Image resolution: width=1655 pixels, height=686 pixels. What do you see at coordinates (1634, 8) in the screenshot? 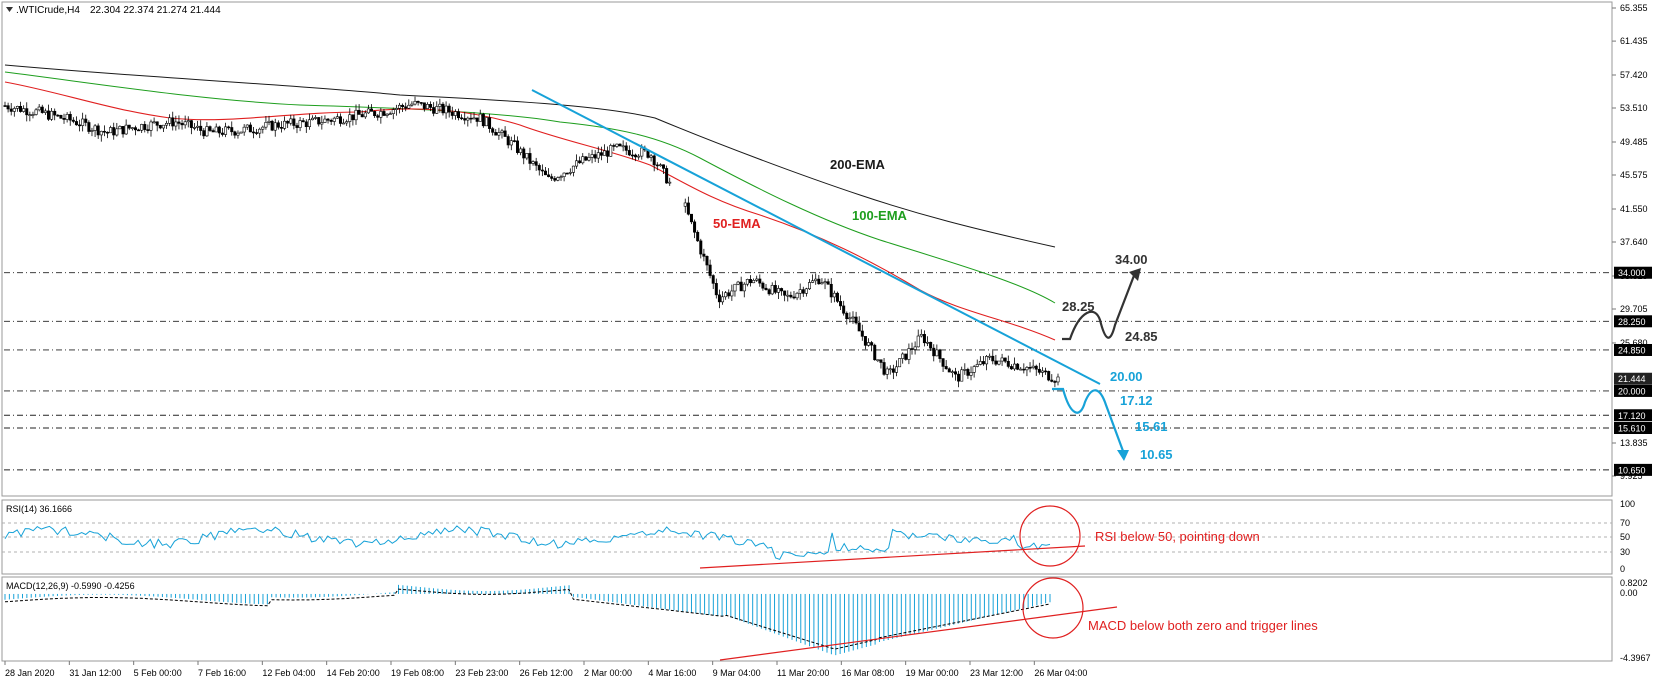
I see `price-tick-label: 65.355` at bounding box center [1634, 8].